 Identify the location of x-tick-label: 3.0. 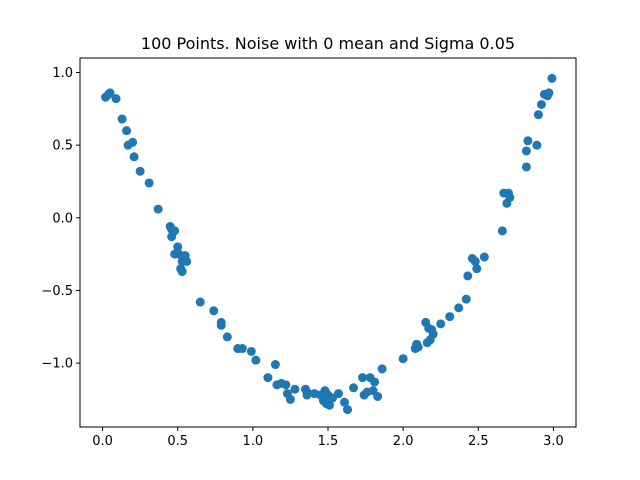
(553, 441).